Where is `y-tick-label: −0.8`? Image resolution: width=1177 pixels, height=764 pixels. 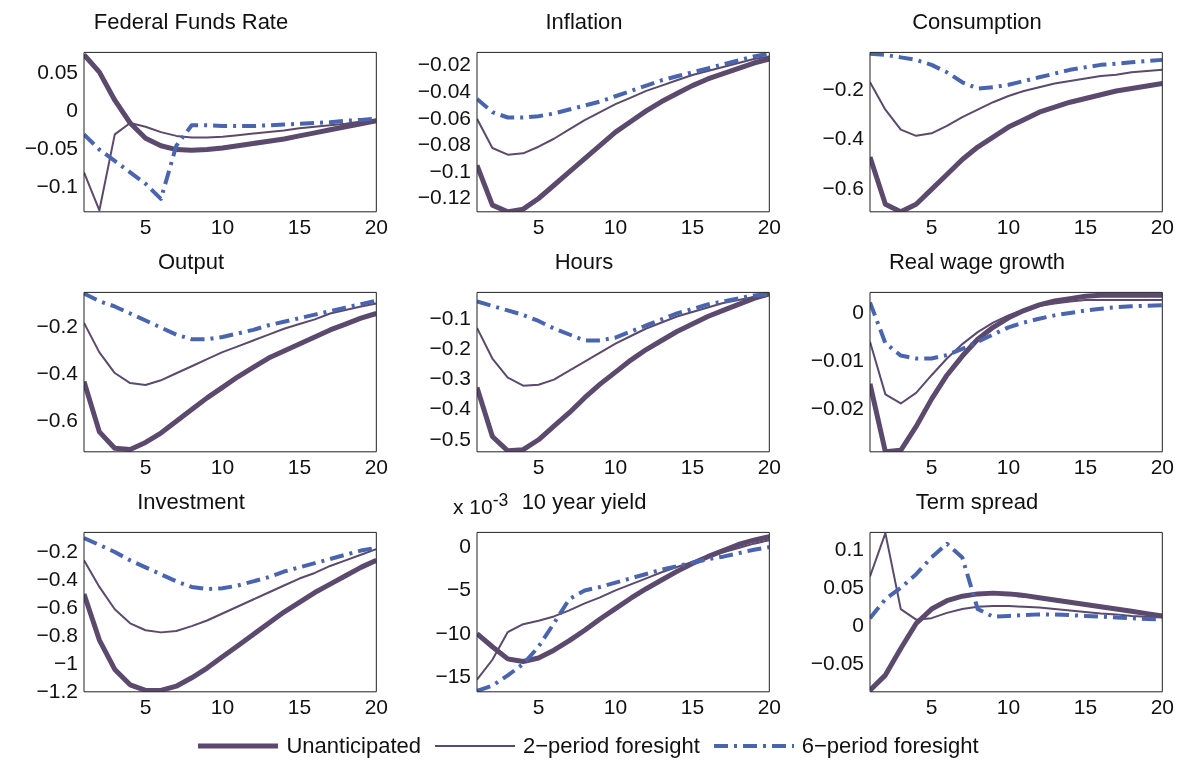 y-tick-label: −0.8 is located at coordinates (57, 634).